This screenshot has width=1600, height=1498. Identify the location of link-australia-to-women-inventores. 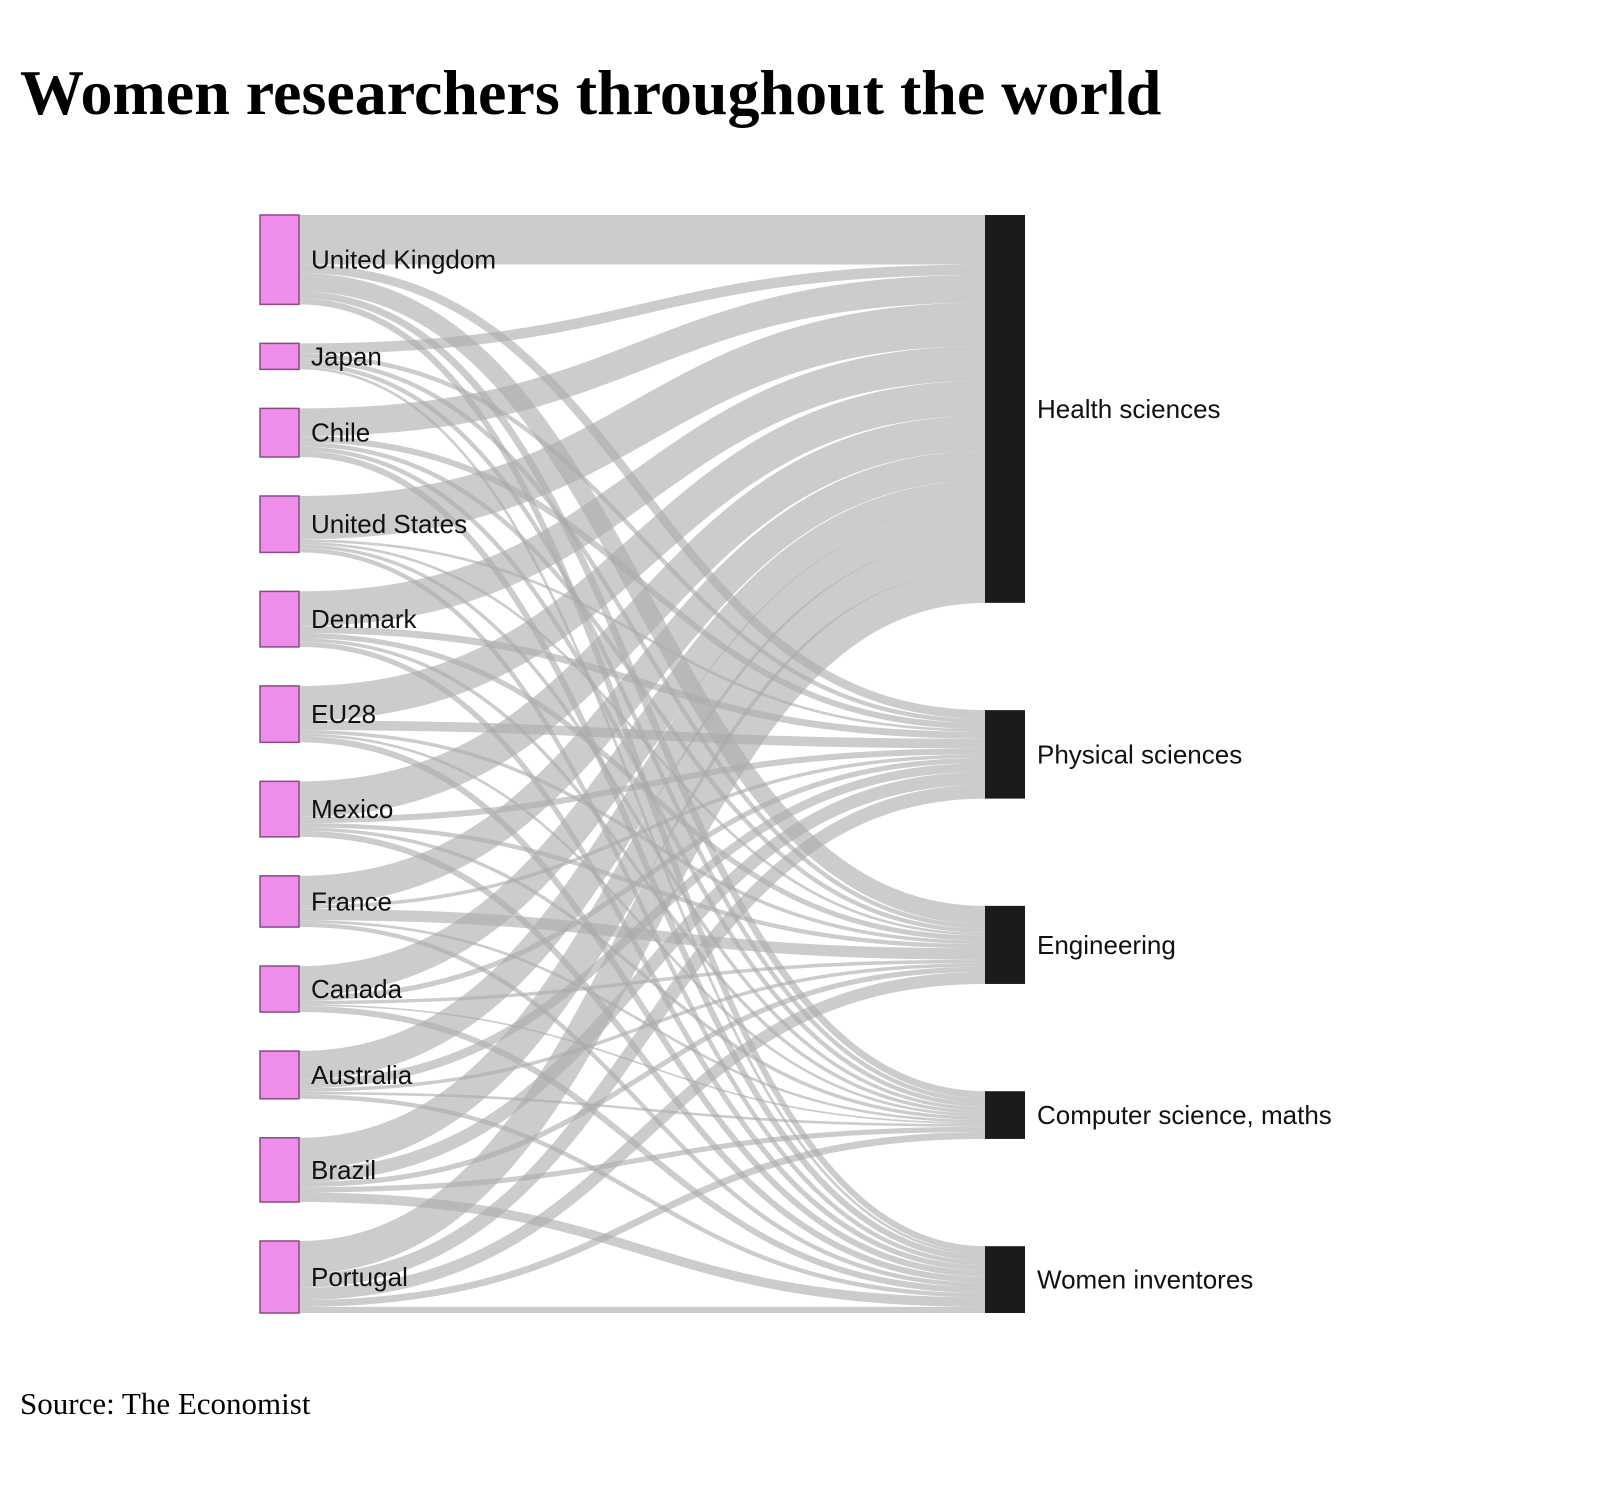
(642, 1196).